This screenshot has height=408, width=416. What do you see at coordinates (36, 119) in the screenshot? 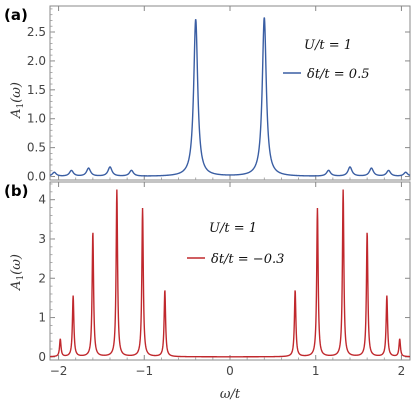
I see `y-tick-label: 1.0` at bounding box center [36, 119].